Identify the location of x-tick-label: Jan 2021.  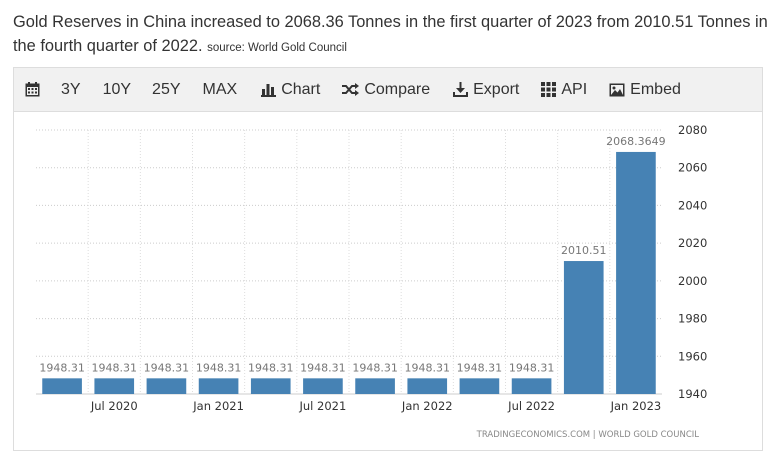
(218, 406).